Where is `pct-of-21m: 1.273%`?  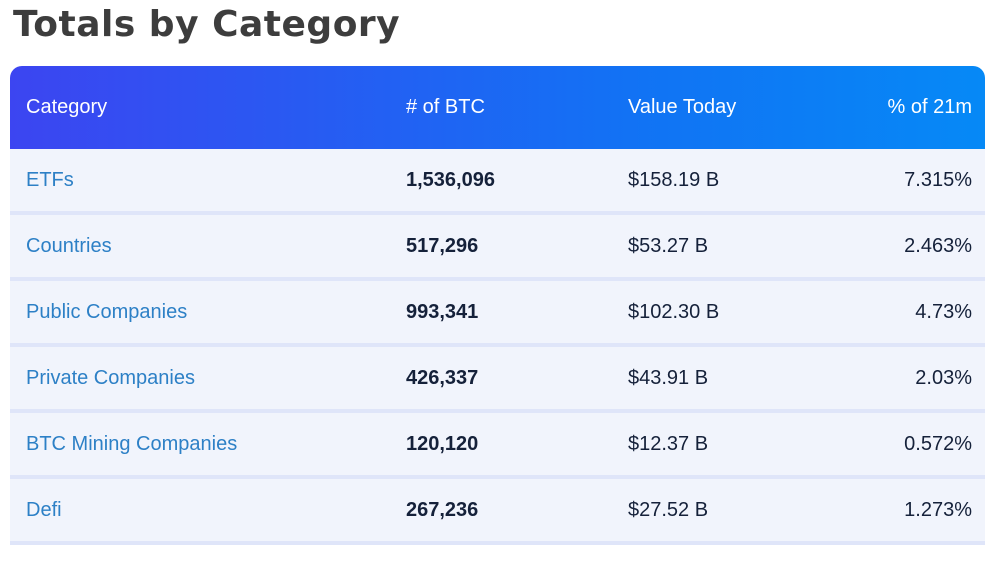
pct-of-21m: 1.273% is located at coordinates (938, 509).